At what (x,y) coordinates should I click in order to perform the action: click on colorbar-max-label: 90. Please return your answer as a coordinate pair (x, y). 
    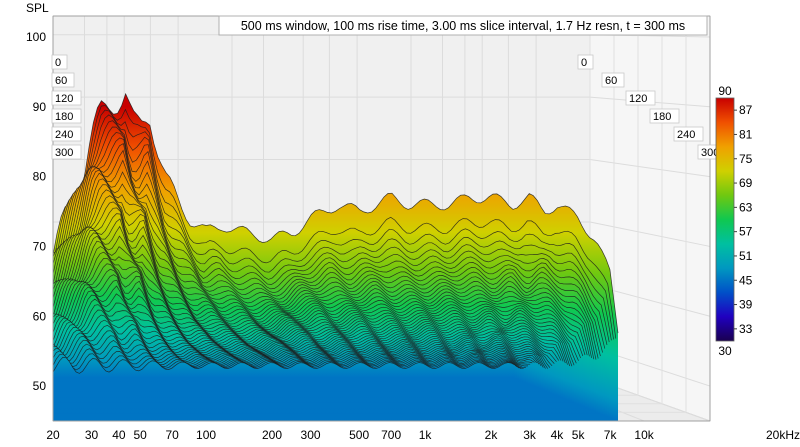
    Looking at the image, I should click on (725, 91).